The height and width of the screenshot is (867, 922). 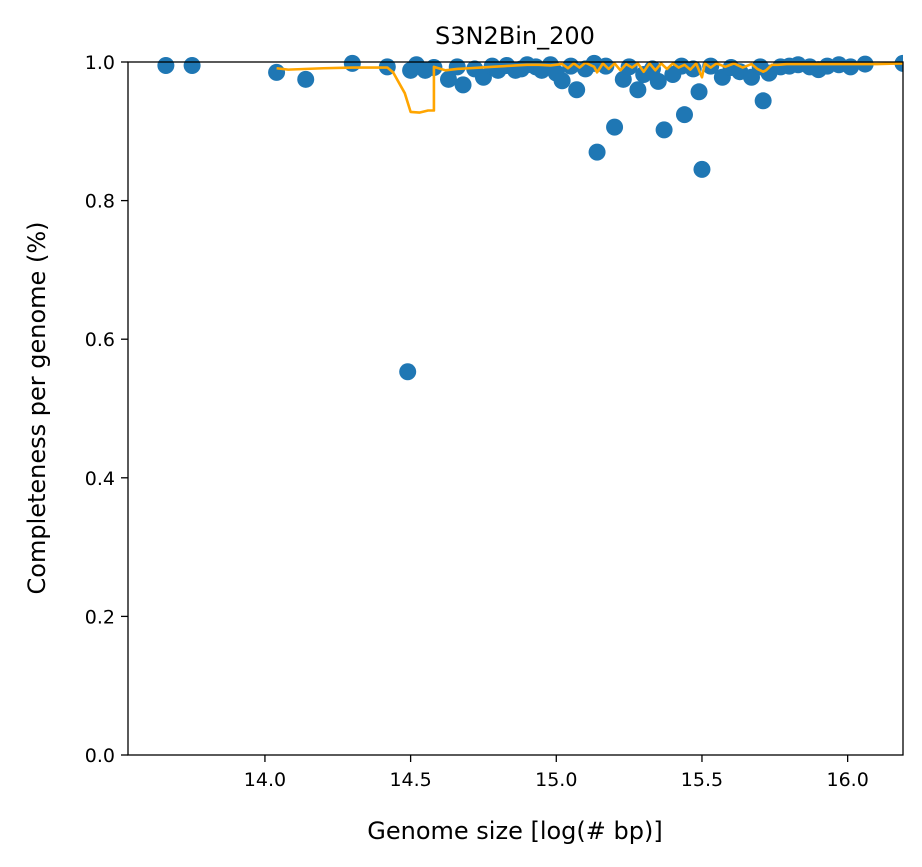 What do you see at coordinates (702, 780) in the screenshot?
I see `x-tick-label: 15.5` at bounding box center [702, 780].